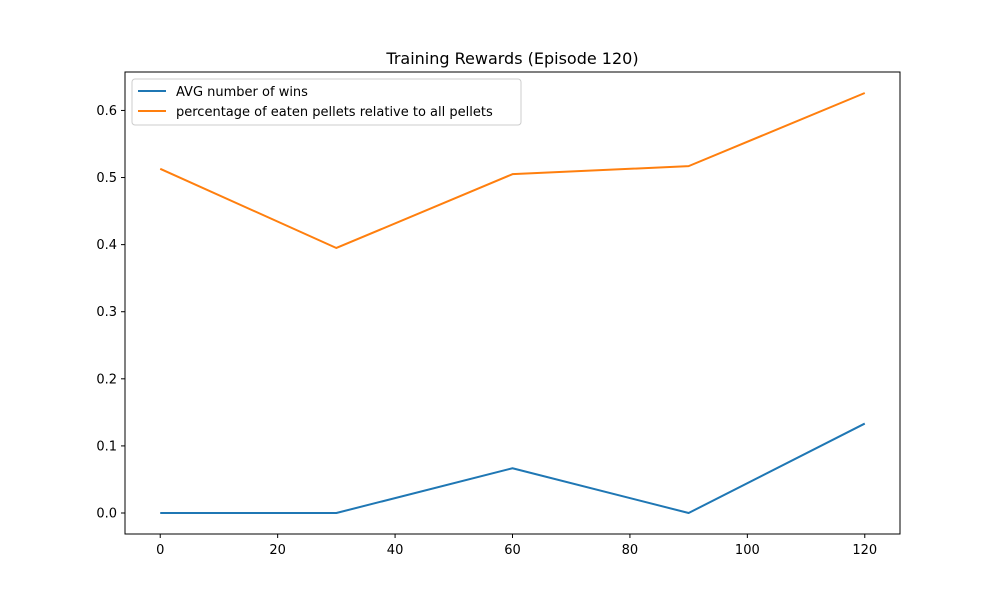 This screenshot has height=600, width=1000. What do you see at coordinates (864, 550) in the screenshot?
I see `x-tick-label: 120` at bounding box center [864, 550].